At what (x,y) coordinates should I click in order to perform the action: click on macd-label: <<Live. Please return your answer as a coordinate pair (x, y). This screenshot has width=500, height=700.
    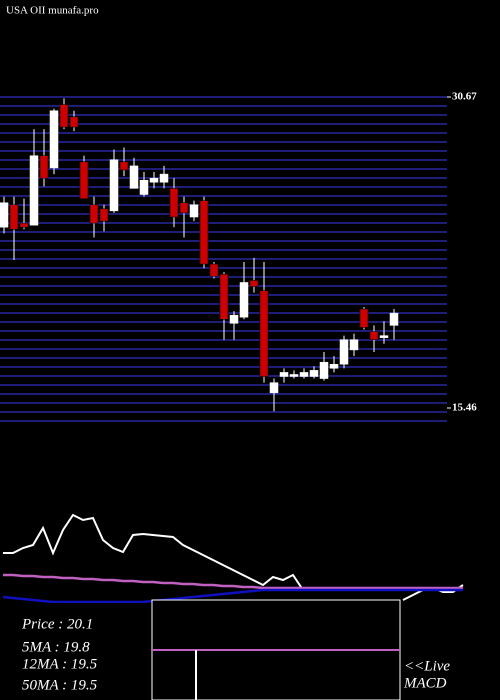
    Looking at the image, I should click on (427, 666).